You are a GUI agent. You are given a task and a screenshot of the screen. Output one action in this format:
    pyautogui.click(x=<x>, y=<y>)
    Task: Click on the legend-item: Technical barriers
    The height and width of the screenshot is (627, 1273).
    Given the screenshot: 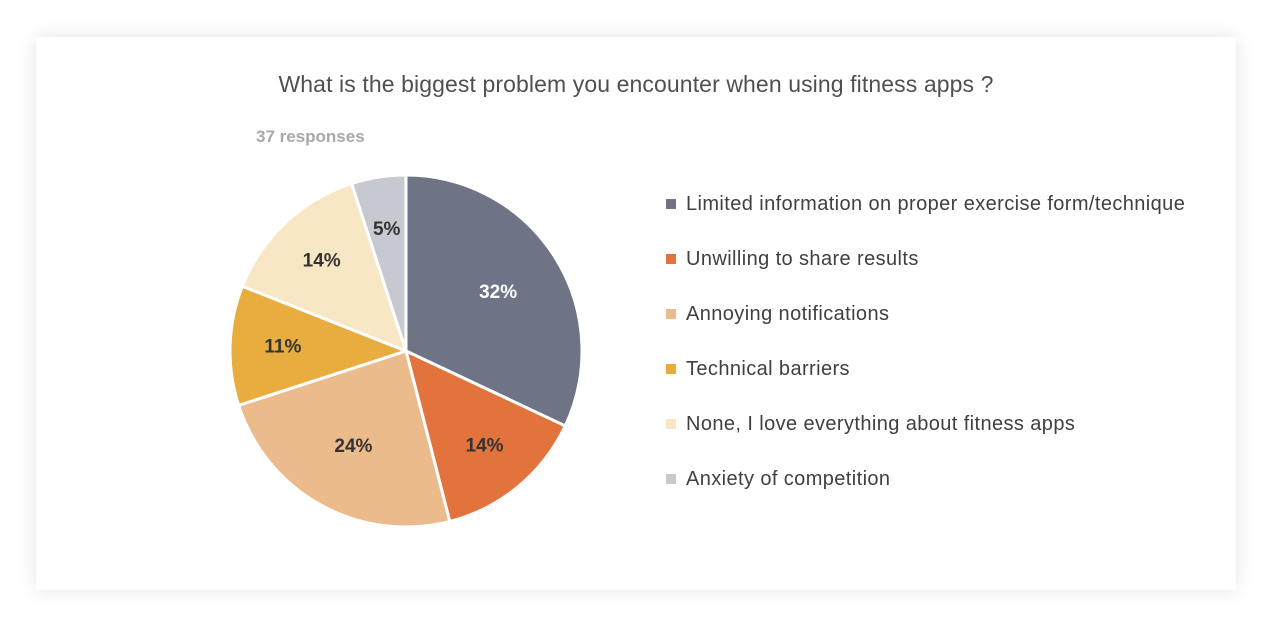 What is the action you would take?
    pyautogui.click(x=926, y=381)
    